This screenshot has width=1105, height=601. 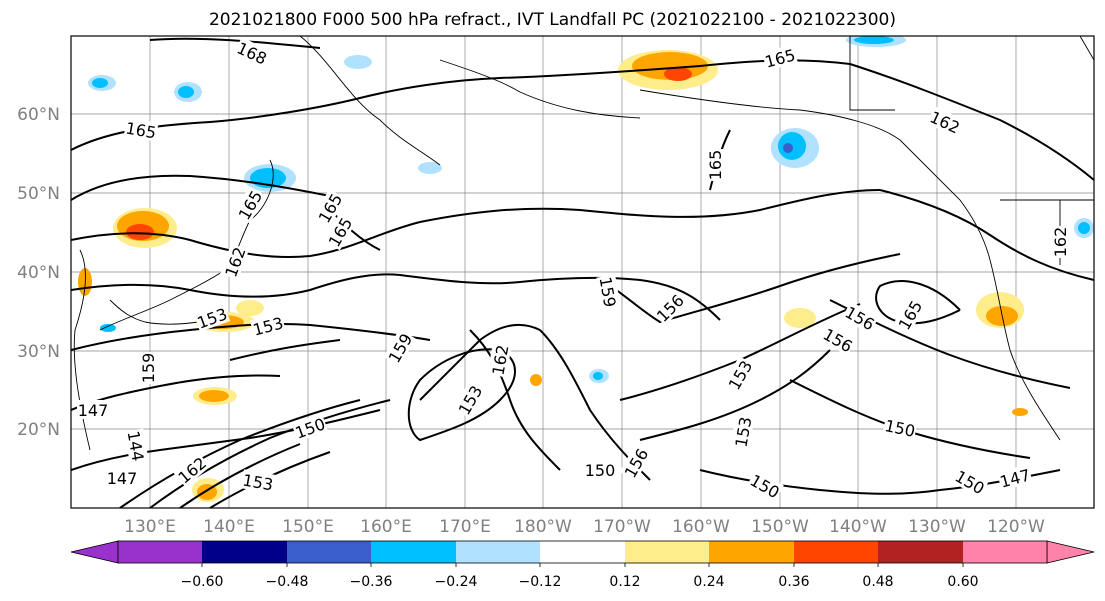 I want to click on contour-label-text: 159, so click(x=148, y=368).